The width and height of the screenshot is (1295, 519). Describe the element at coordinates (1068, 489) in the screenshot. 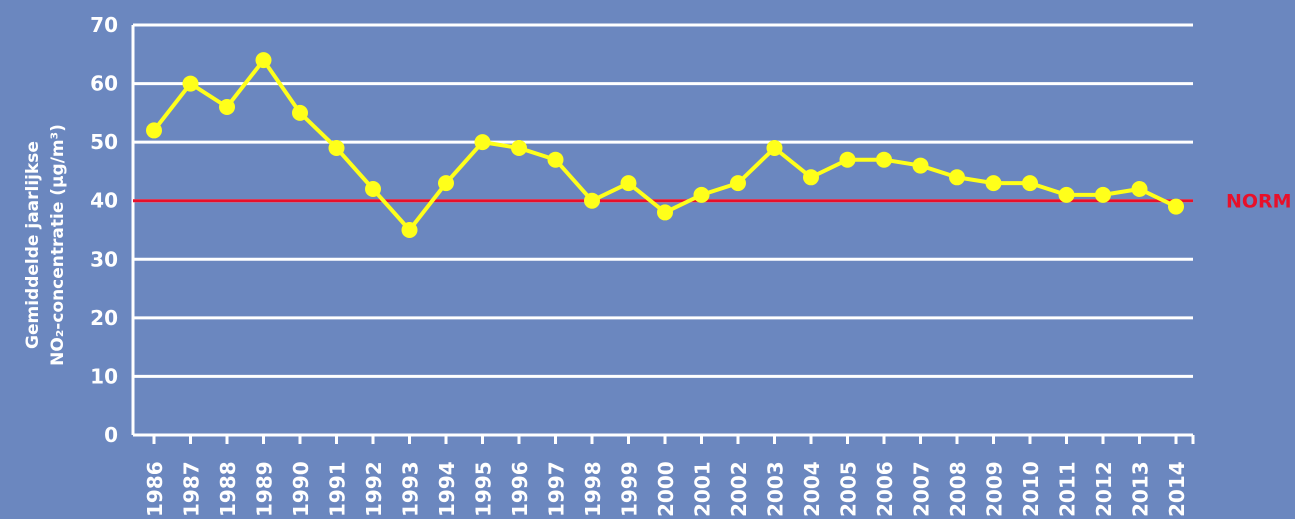

I see `x-tick-label: 2011` at that location.